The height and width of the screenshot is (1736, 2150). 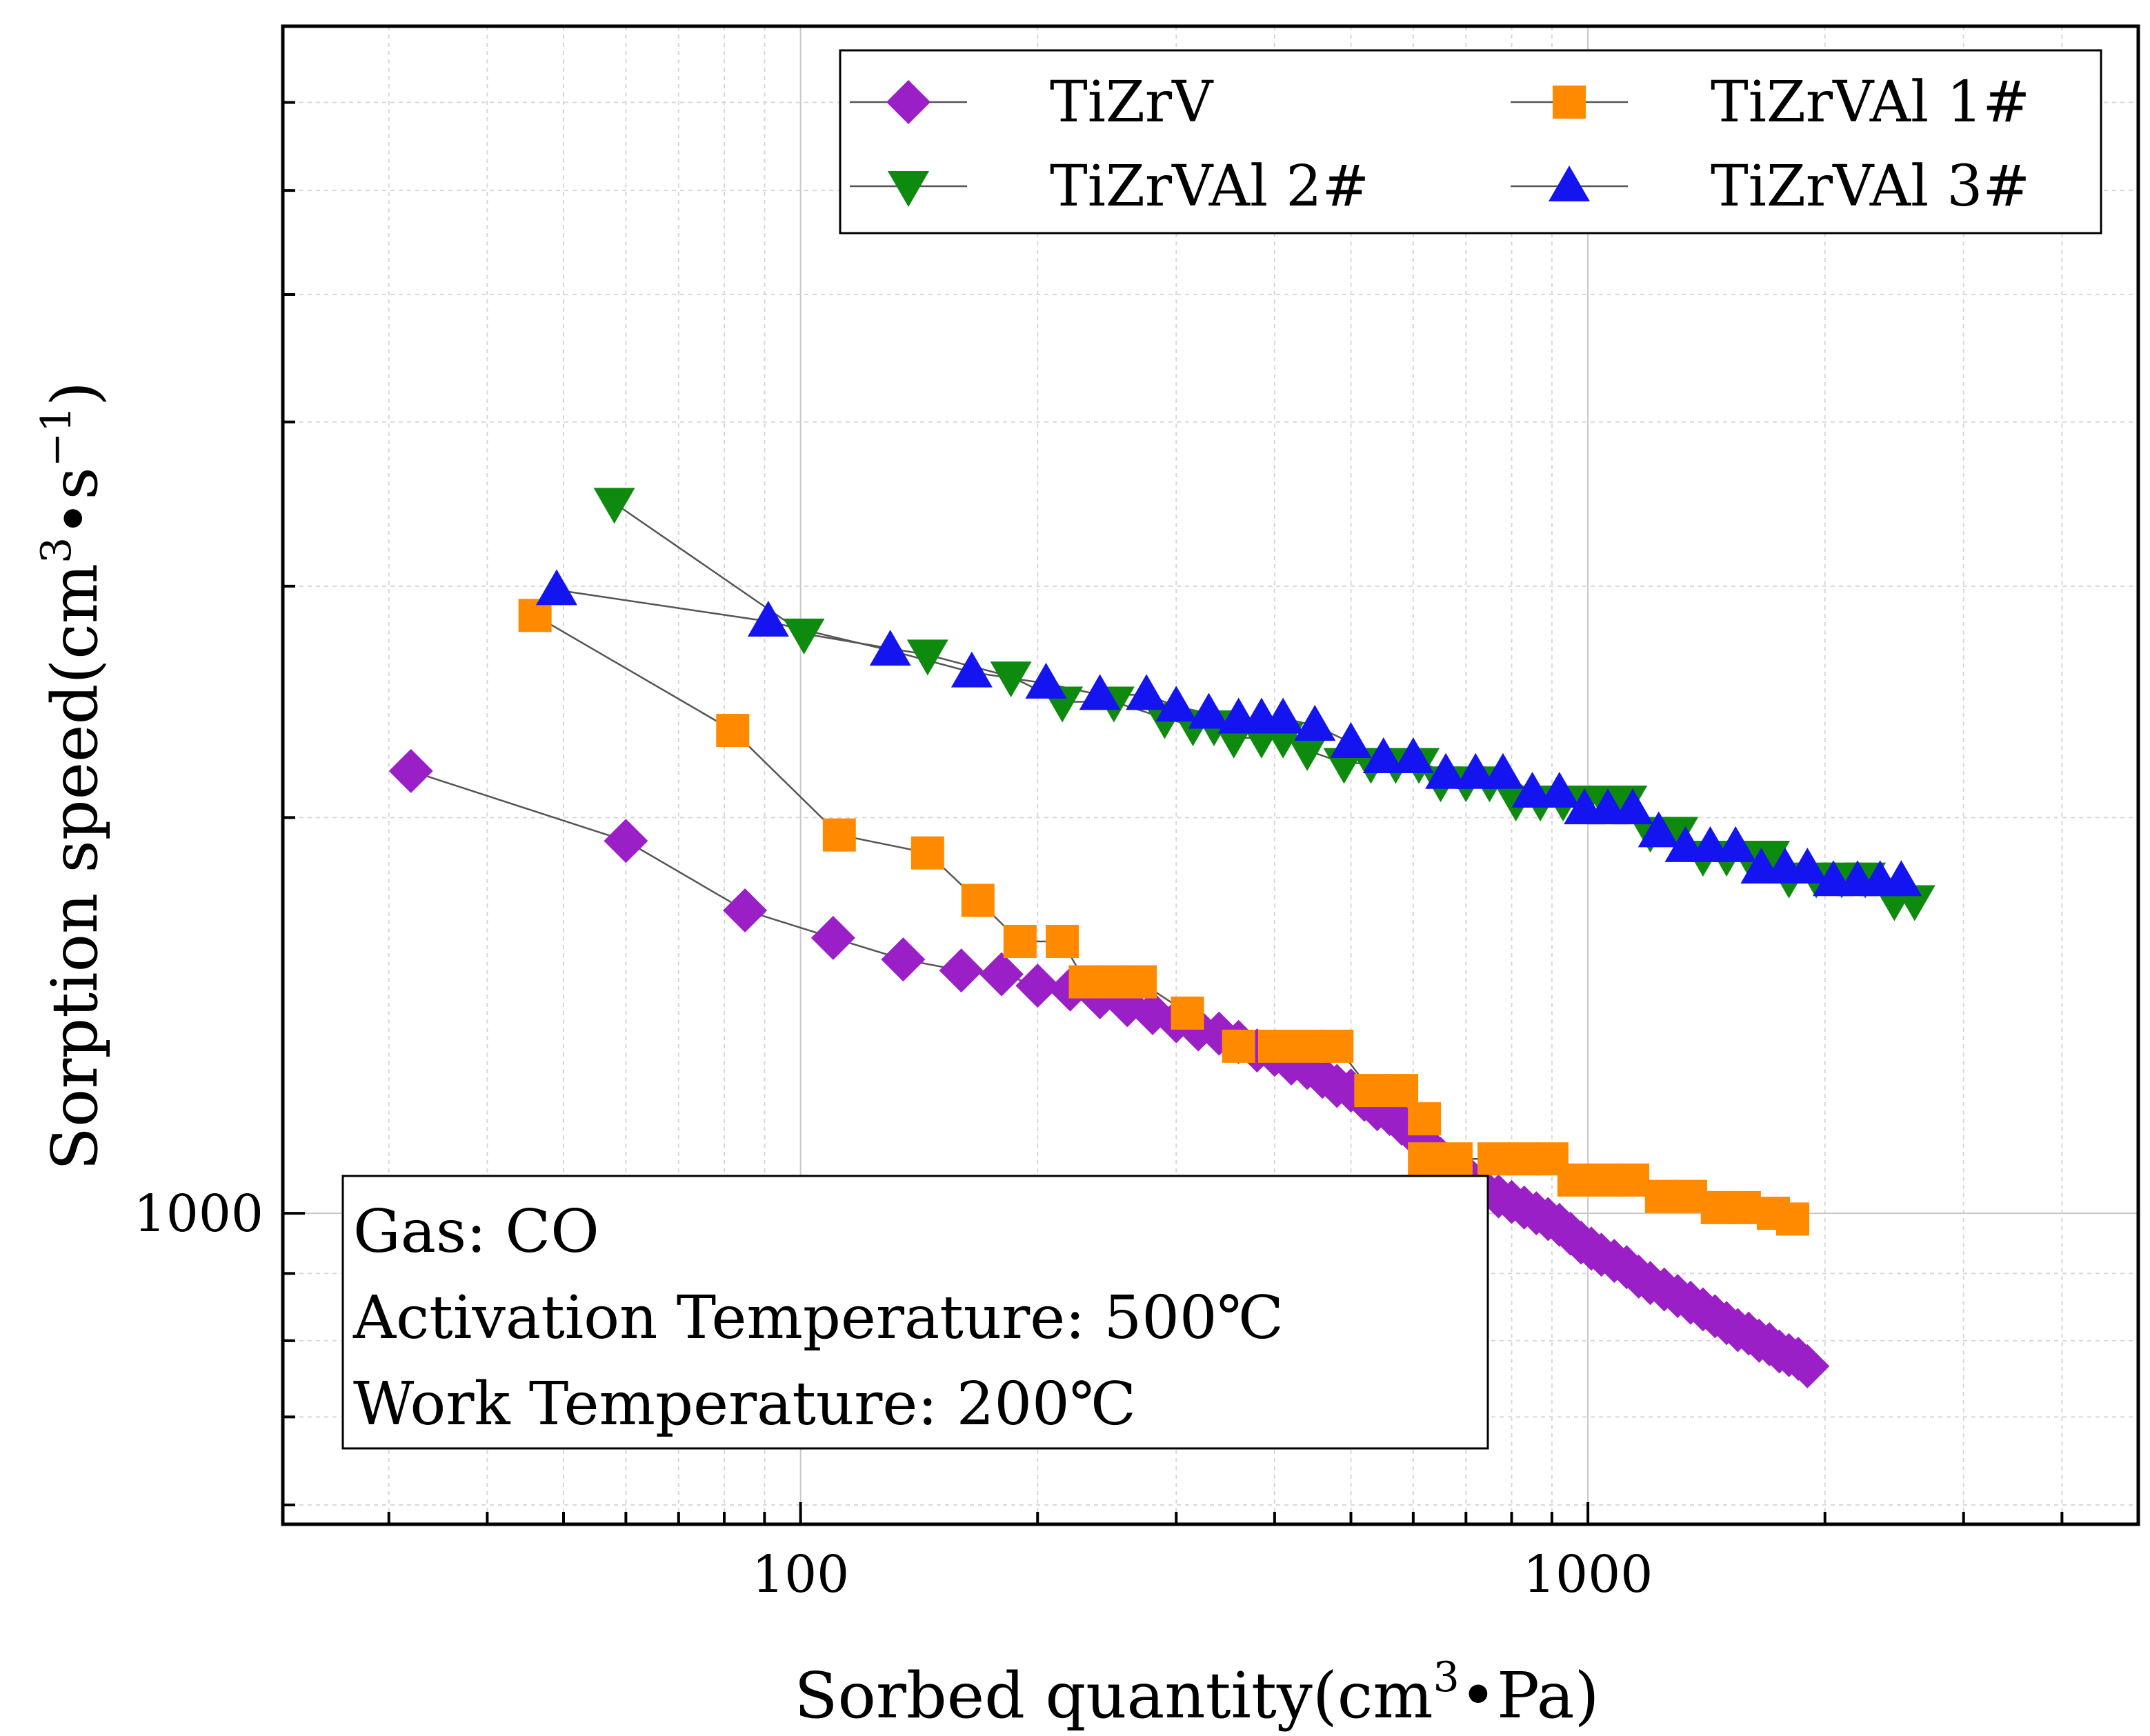 What do you see at coordinates (1209, 186) in the screenshot?
I see `legend-label-tizrval-2: TiZrVAl 2#` at bounding box center [1209, 186].